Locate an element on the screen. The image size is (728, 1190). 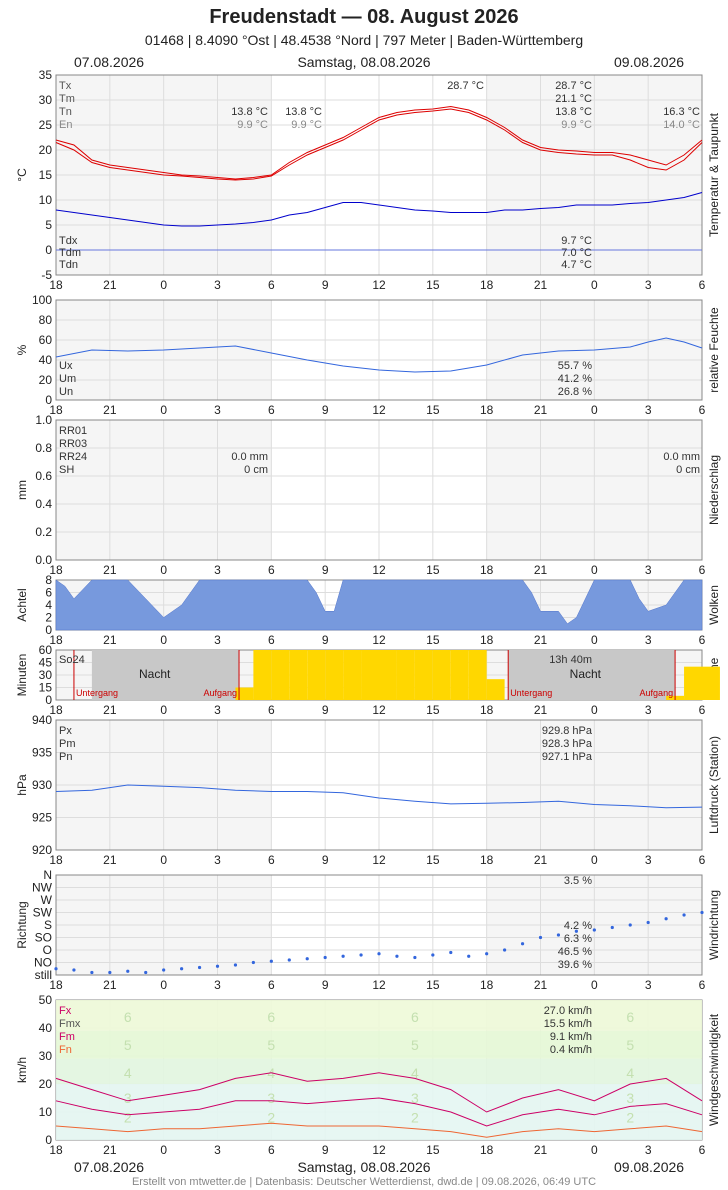
series-line-fx is located at coordinates (379, 1092).